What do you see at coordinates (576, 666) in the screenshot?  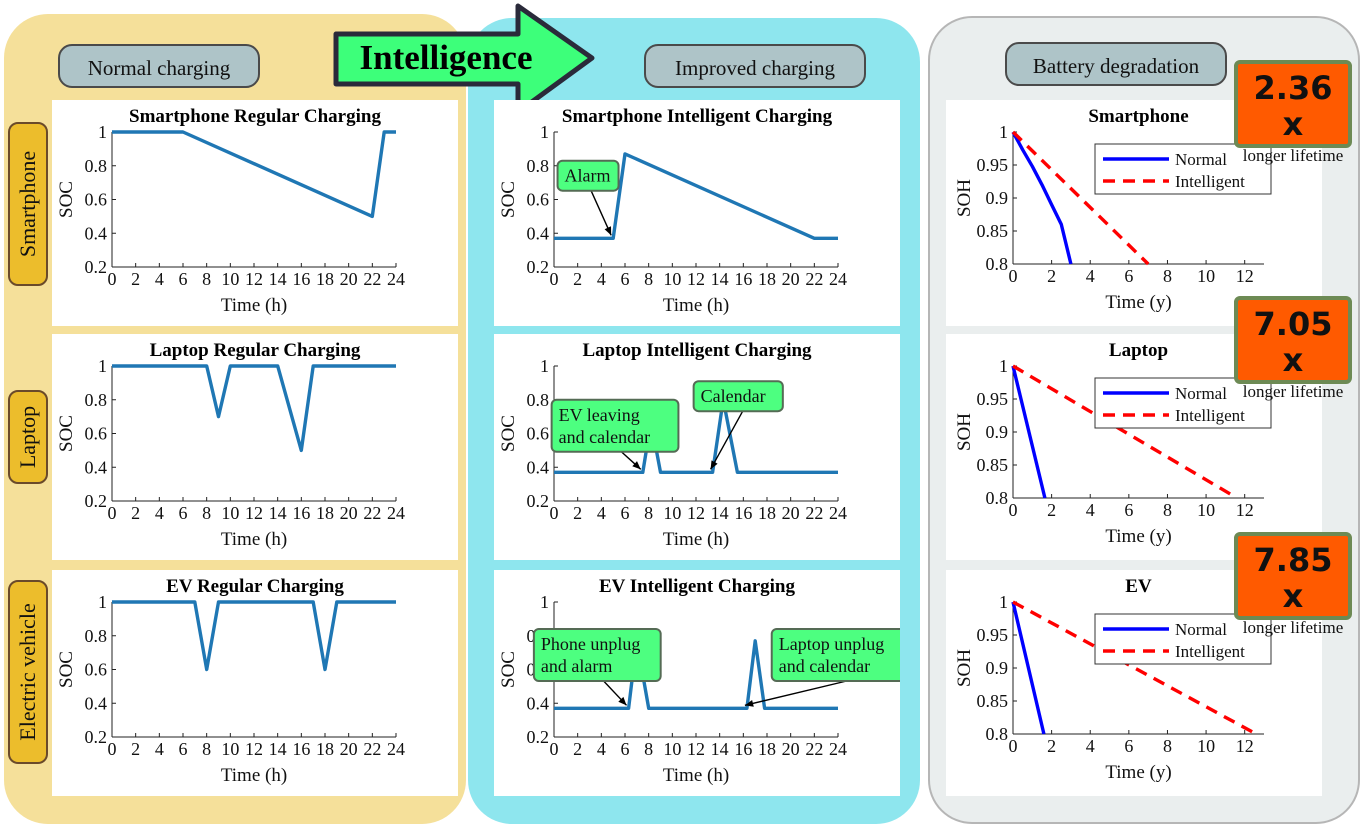 I see `callout-text: and alarm` at bounding box center [576, 666].